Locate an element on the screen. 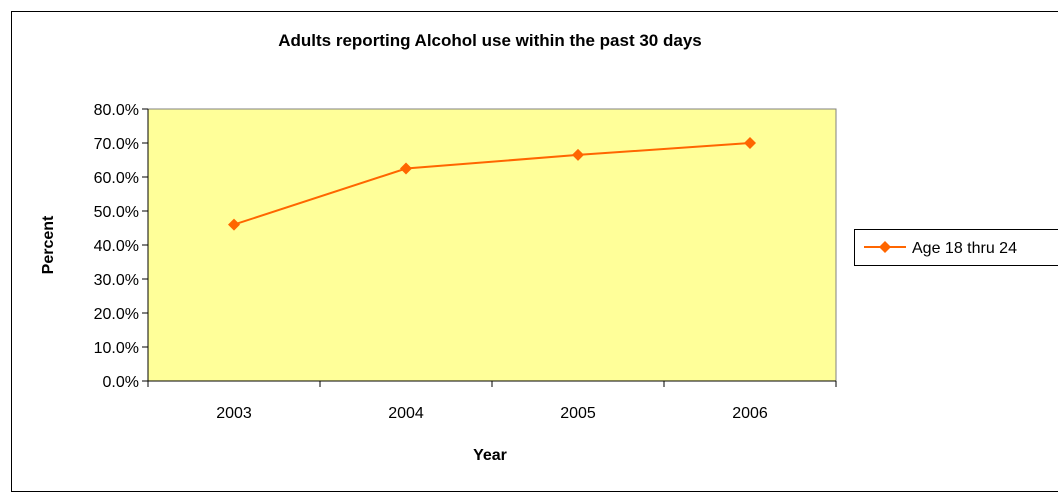 Image resolution: width=1058 pixels, height=499 pixels. legend-series-label: Age 18 thru 24 is located at coordinates (964, 248).